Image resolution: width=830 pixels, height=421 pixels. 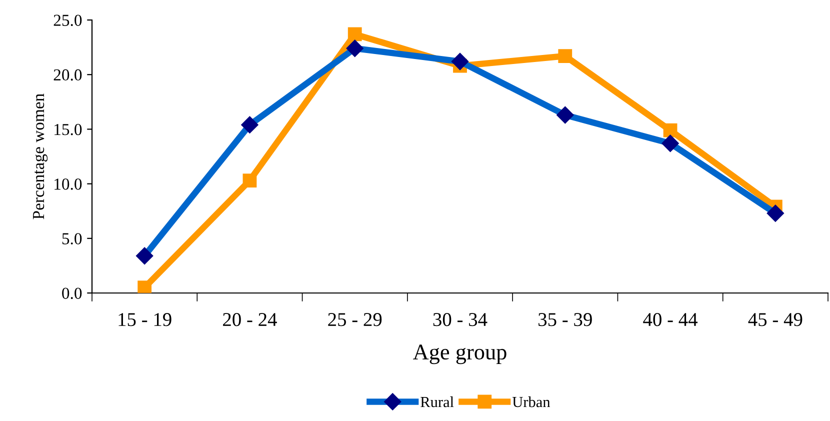 What do you see at coordinates (565, 319) in the screenshot?
I see `x-tick-label: 35 - 39` at bounding box center [565, 319].